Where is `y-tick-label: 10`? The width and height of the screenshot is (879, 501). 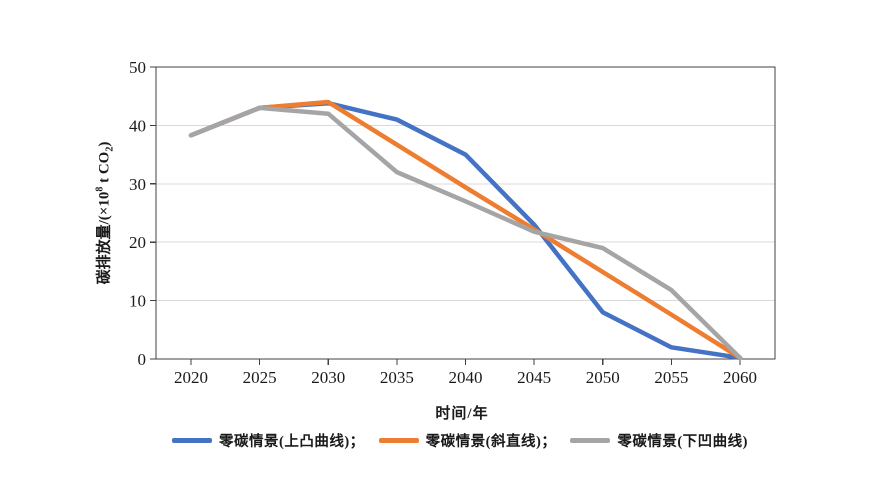 y-tick-label: 10 is located at coordinates (137, 301).